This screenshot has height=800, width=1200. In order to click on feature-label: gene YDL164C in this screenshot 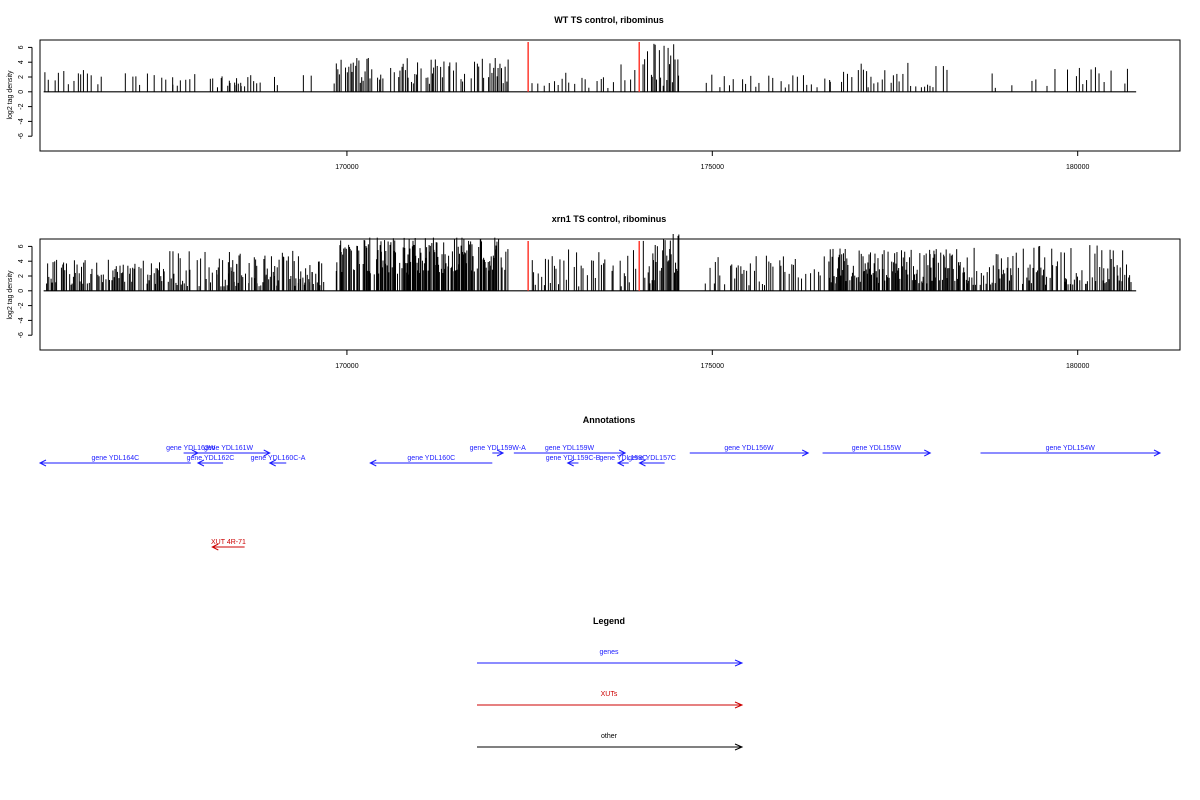, I will do `click(116, 458)`.